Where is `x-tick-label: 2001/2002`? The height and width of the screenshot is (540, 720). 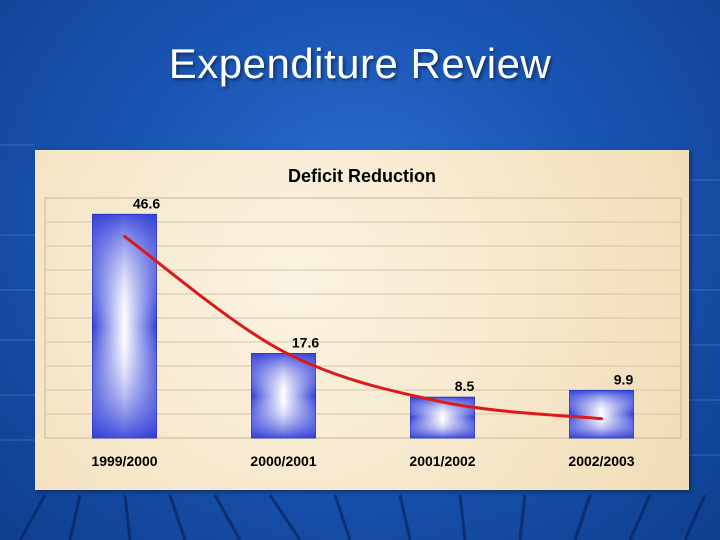
x-tick-label: 2001/2002 is located at coordinates (442, 461).